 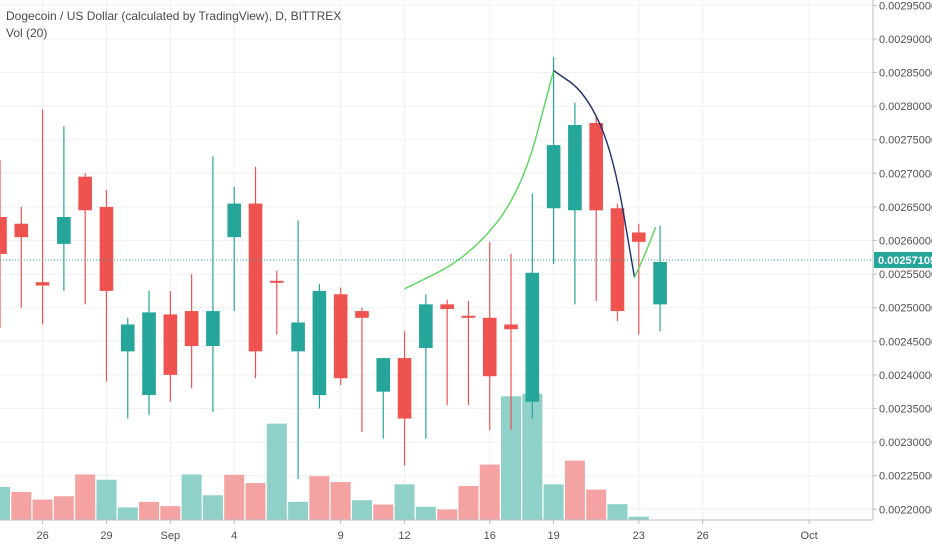 What do you see at coordinates (639, 536) in the screenshot?
I see `time-tick-label: 23` at bounding box center [639, 536].